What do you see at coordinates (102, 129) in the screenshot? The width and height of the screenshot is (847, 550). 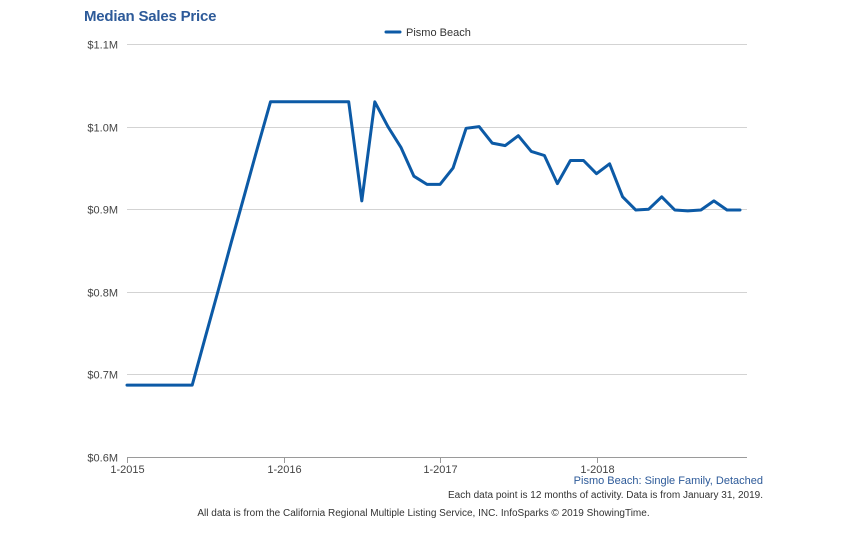 I see `y-tick-label: $1.0M` at bounding box center [102, 129].